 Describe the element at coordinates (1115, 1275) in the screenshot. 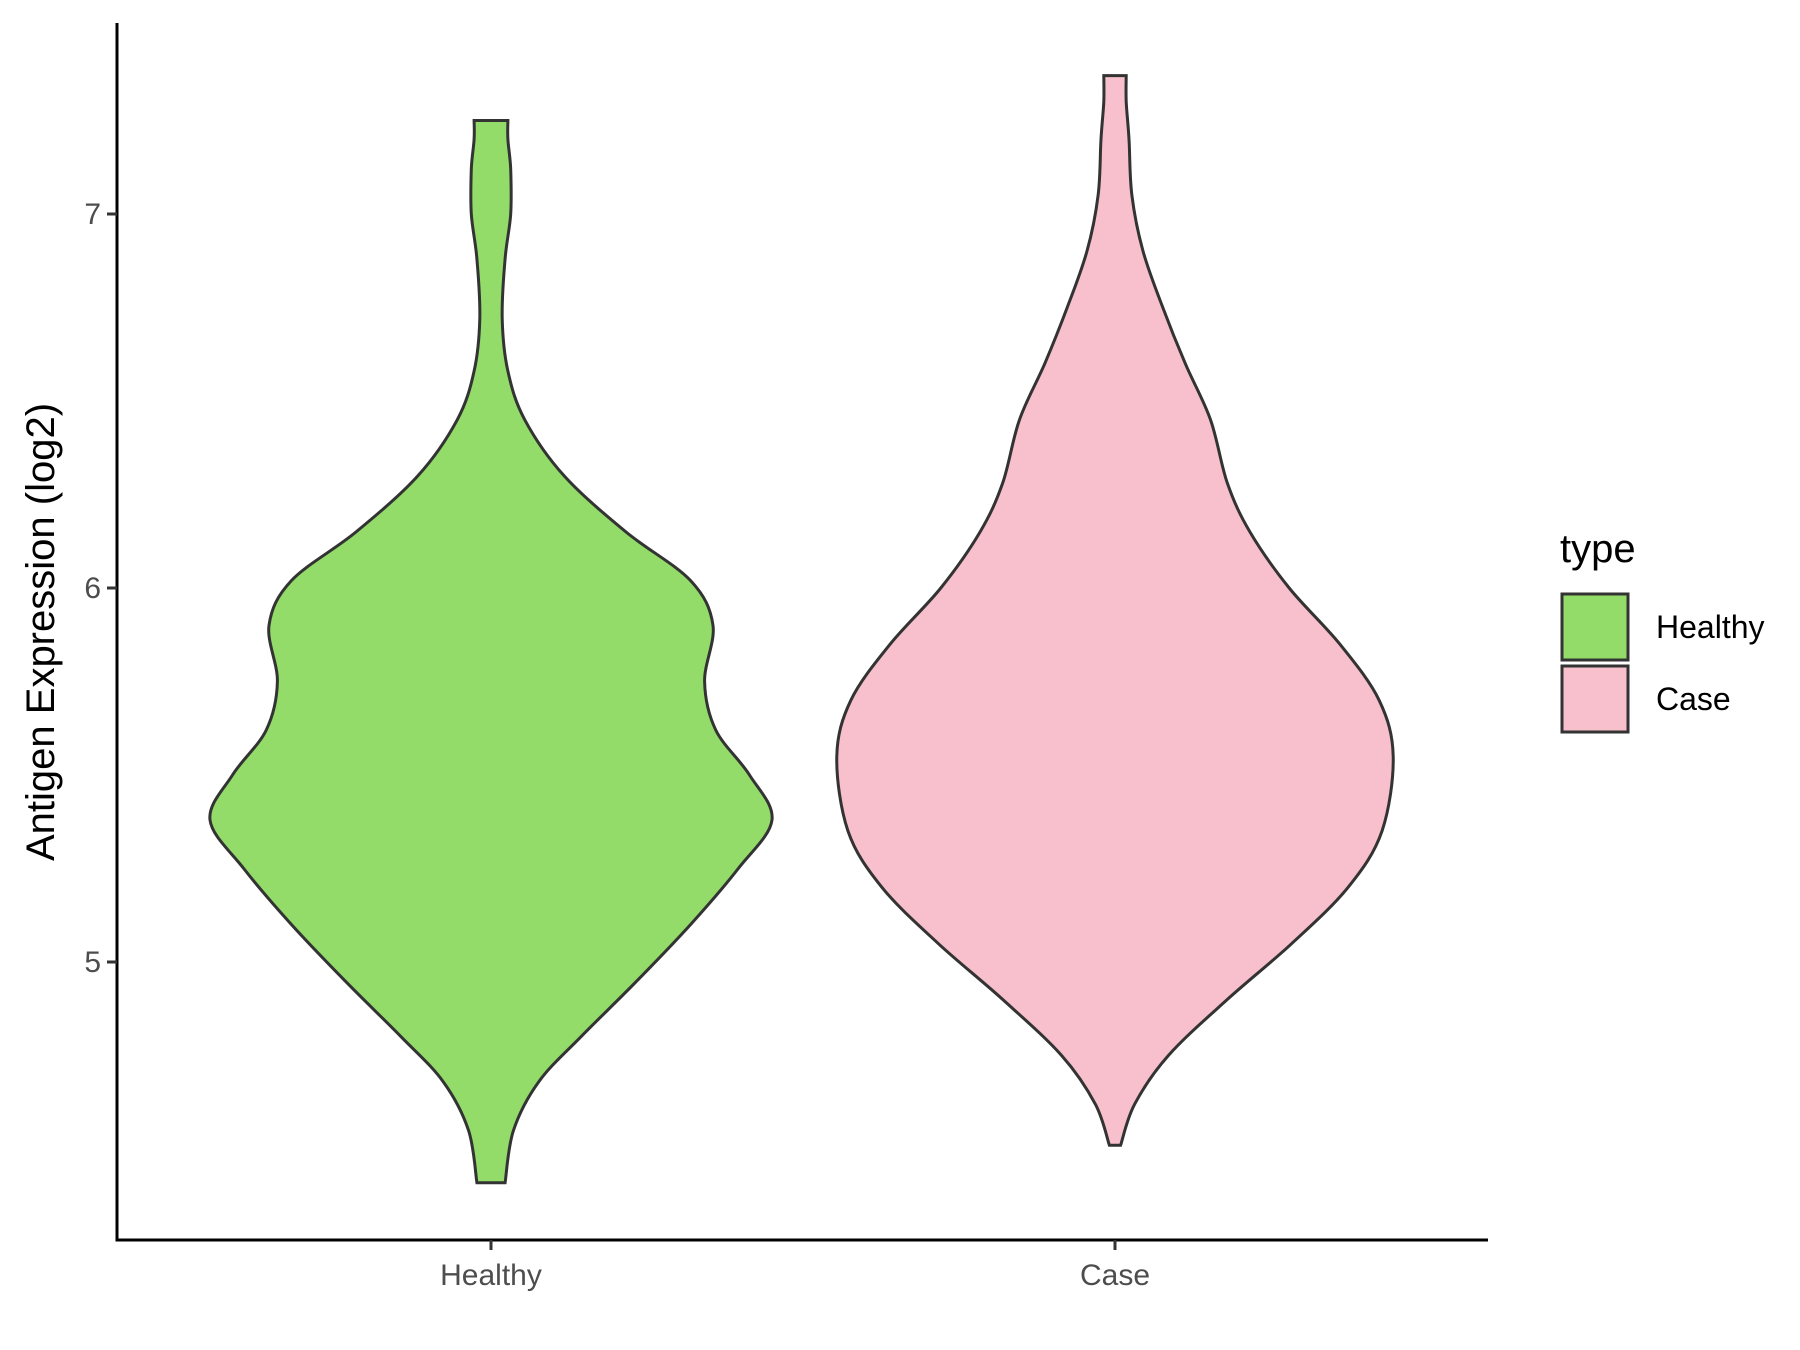

I see `x-tick-label: Case` at that location.